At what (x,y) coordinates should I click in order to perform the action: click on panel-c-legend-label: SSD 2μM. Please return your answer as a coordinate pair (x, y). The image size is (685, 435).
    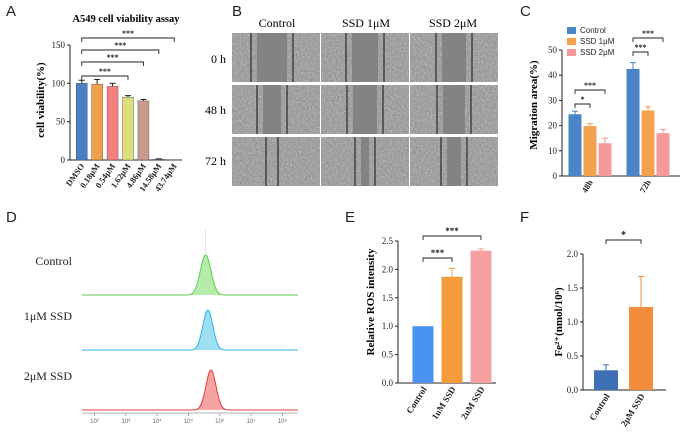
    Looking at the image, I should click on (597, 52).